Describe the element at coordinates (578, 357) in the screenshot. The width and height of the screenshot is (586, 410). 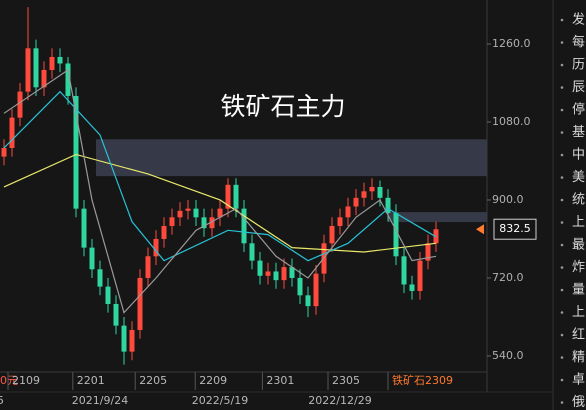
I see `news-item: 精` at that location.